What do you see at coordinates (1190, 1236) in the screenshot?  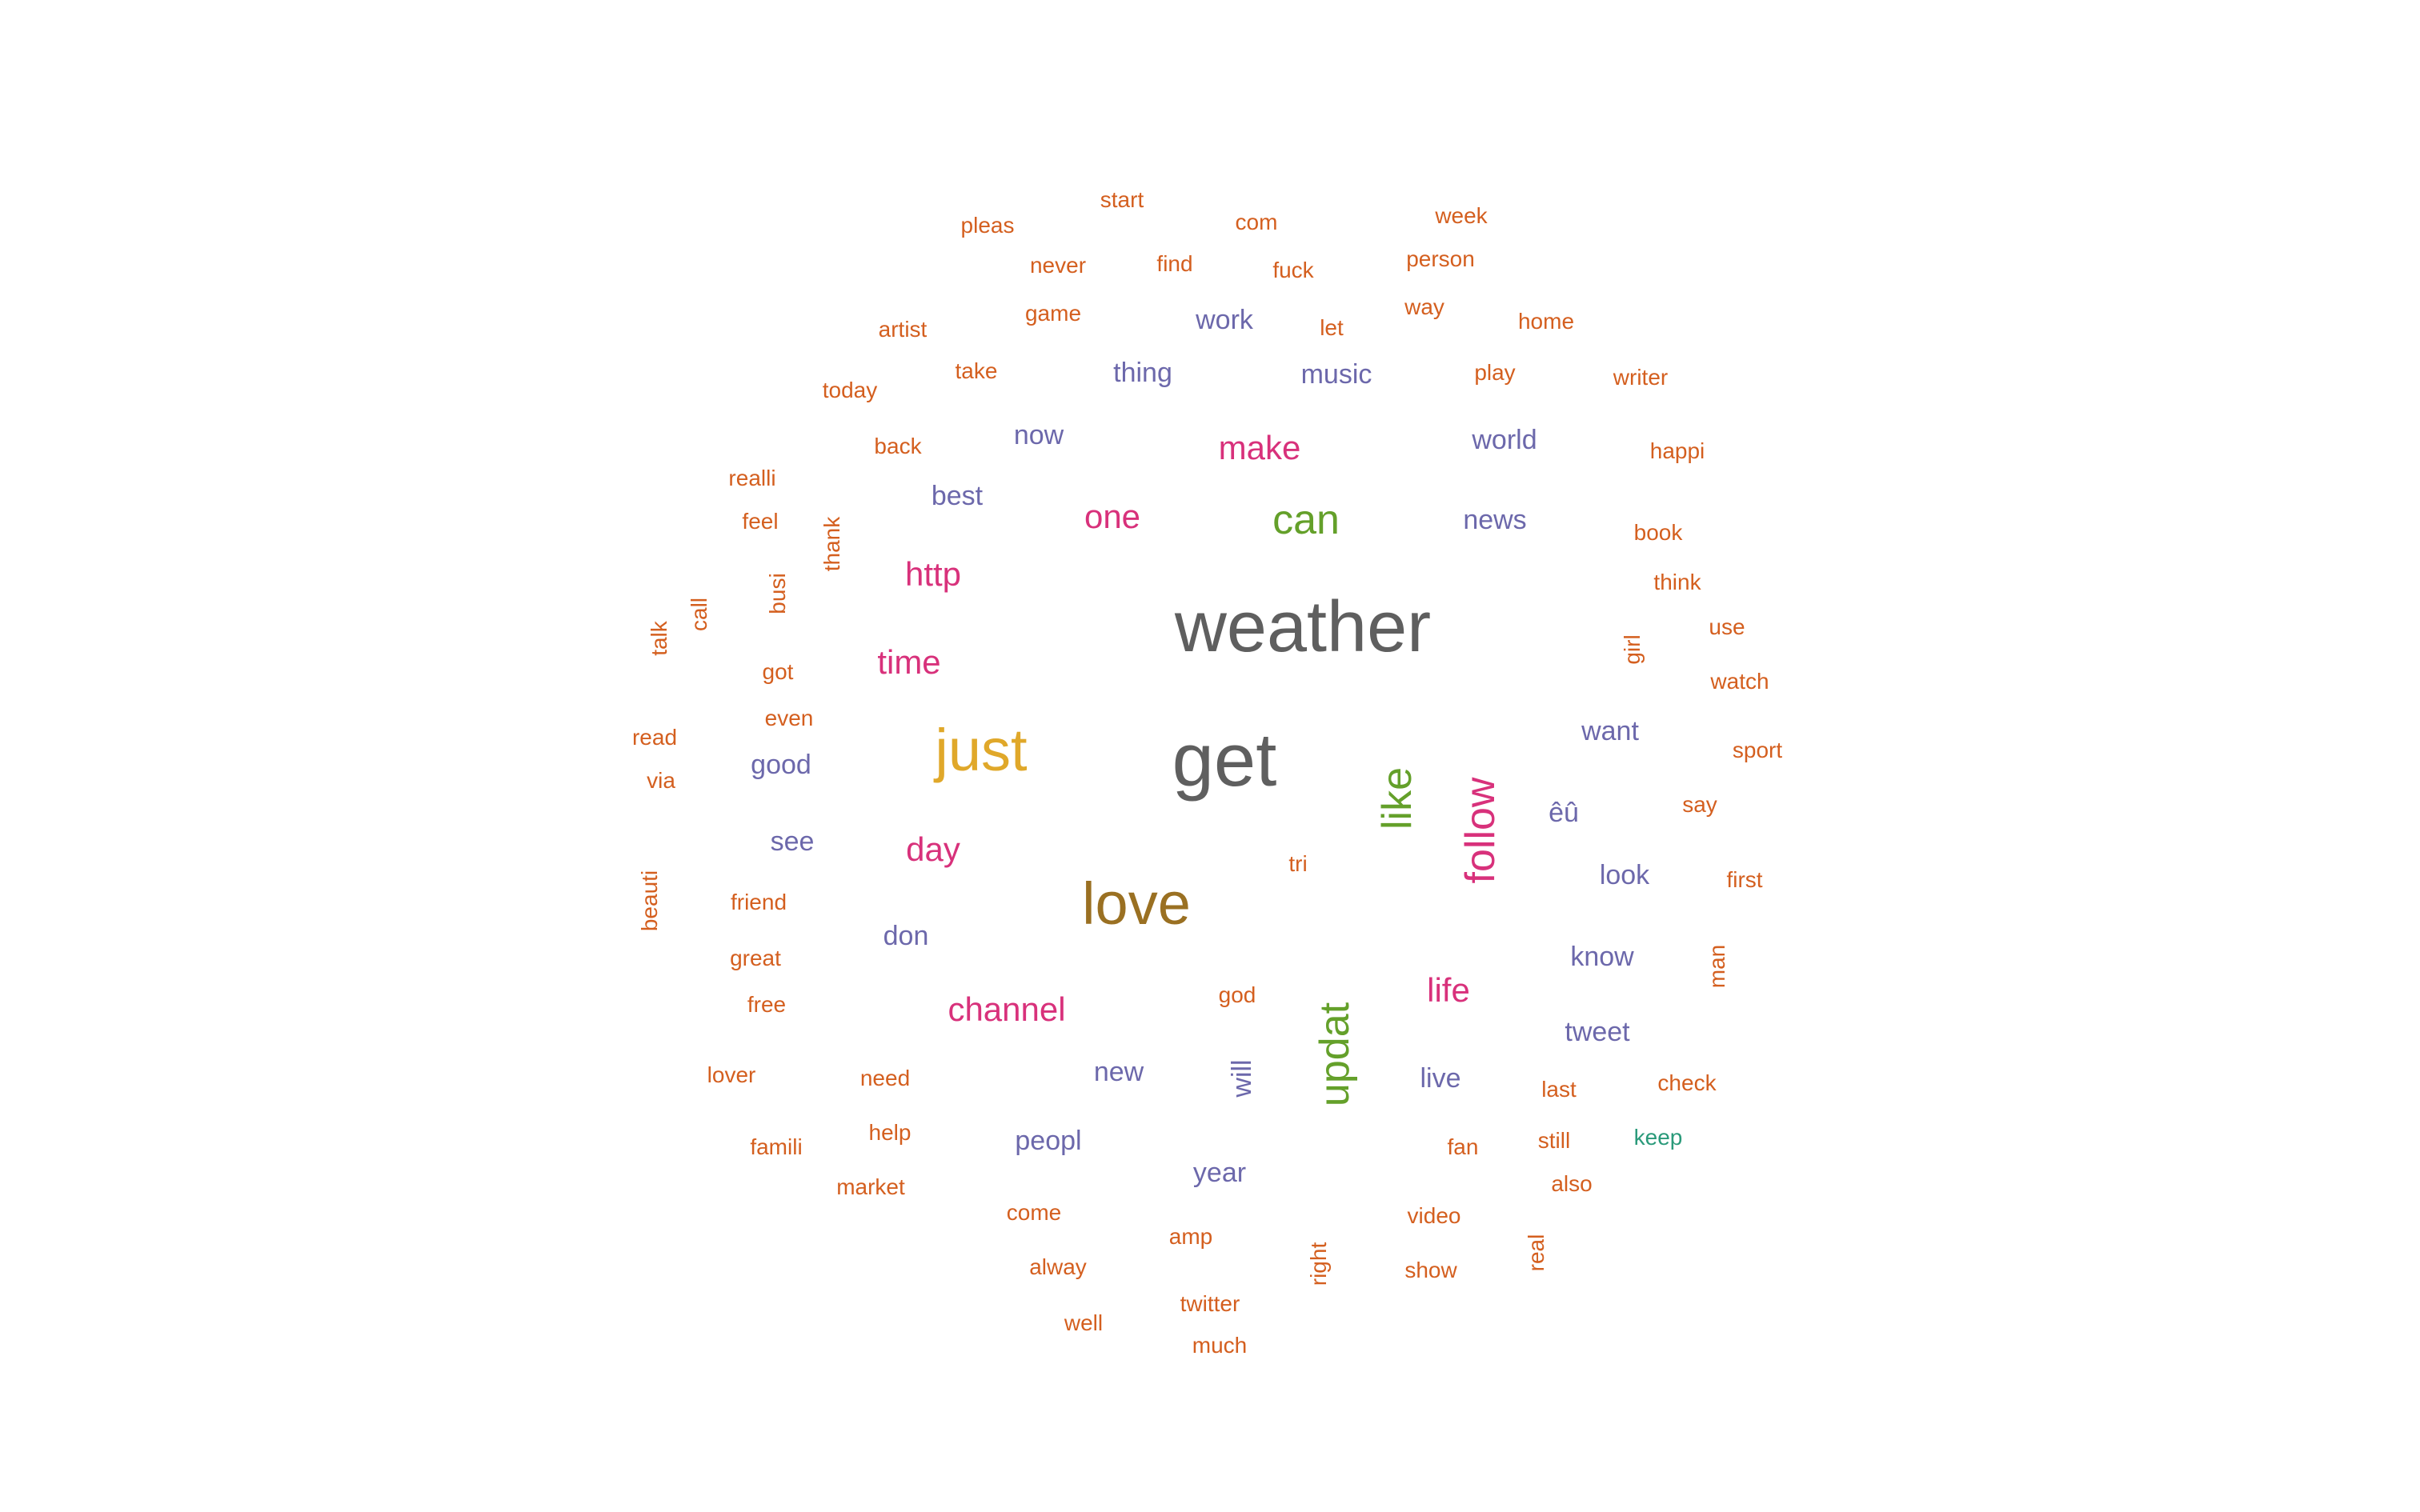 I see `word-92: amp` at bounding box center [1190, 1236].